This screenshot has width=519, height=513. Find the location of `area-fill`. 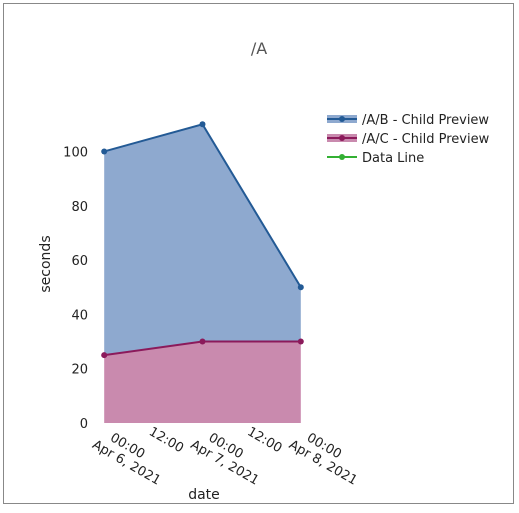

area-fill is located at coordinates (202, 382).